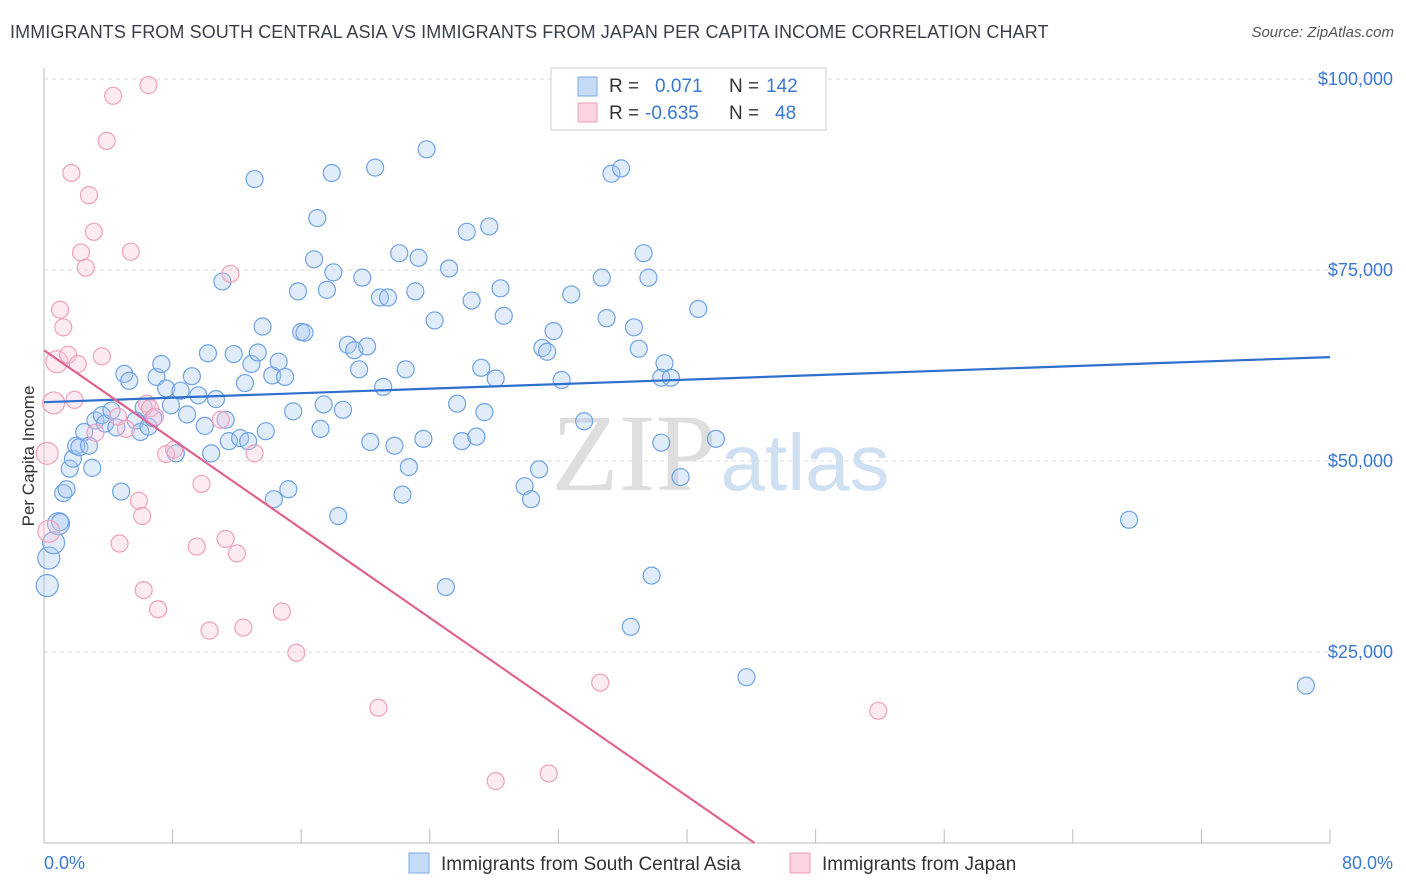 The height and width of the screenshot is (892, 1406). I want to click on y-tick-label-1: $50,000, so click(1360, 461).